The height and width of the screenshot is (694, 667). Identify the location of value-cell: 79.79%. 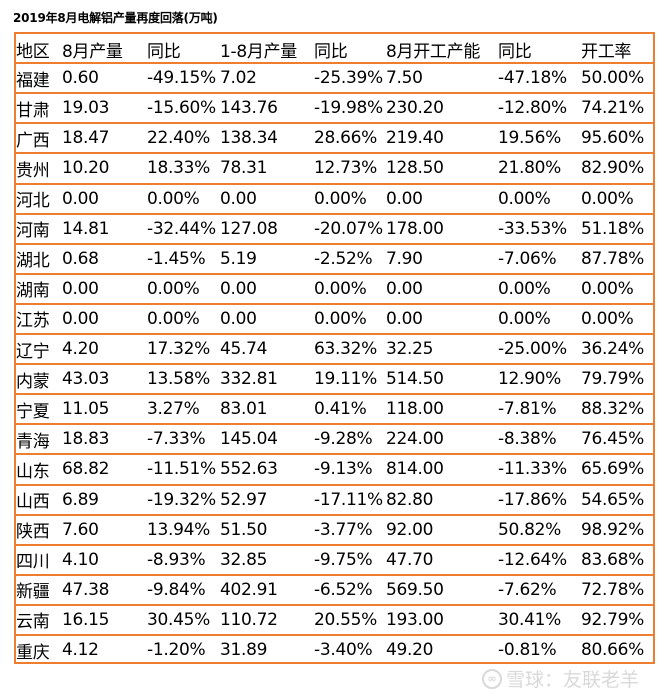
(613, 379).